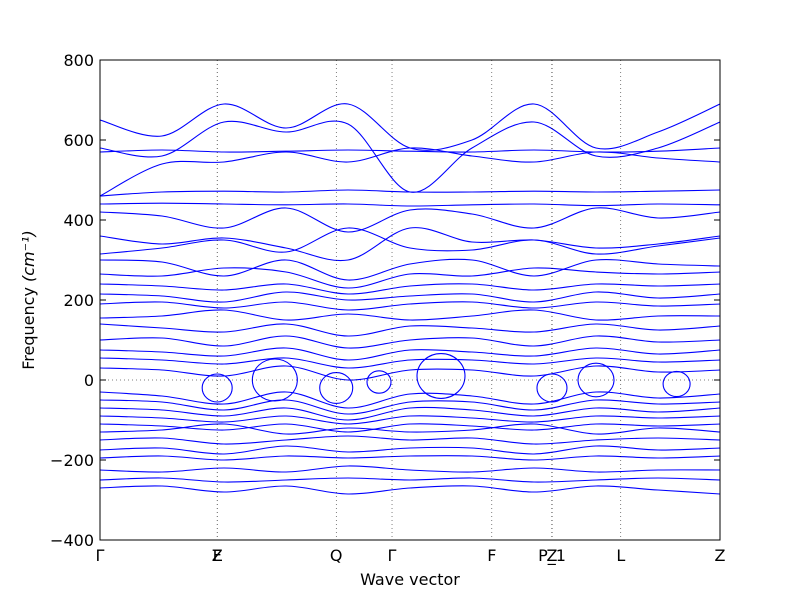 This screenshot has width=800, height=600. I want to click on x-tick-label: Q, so click(336, 555).